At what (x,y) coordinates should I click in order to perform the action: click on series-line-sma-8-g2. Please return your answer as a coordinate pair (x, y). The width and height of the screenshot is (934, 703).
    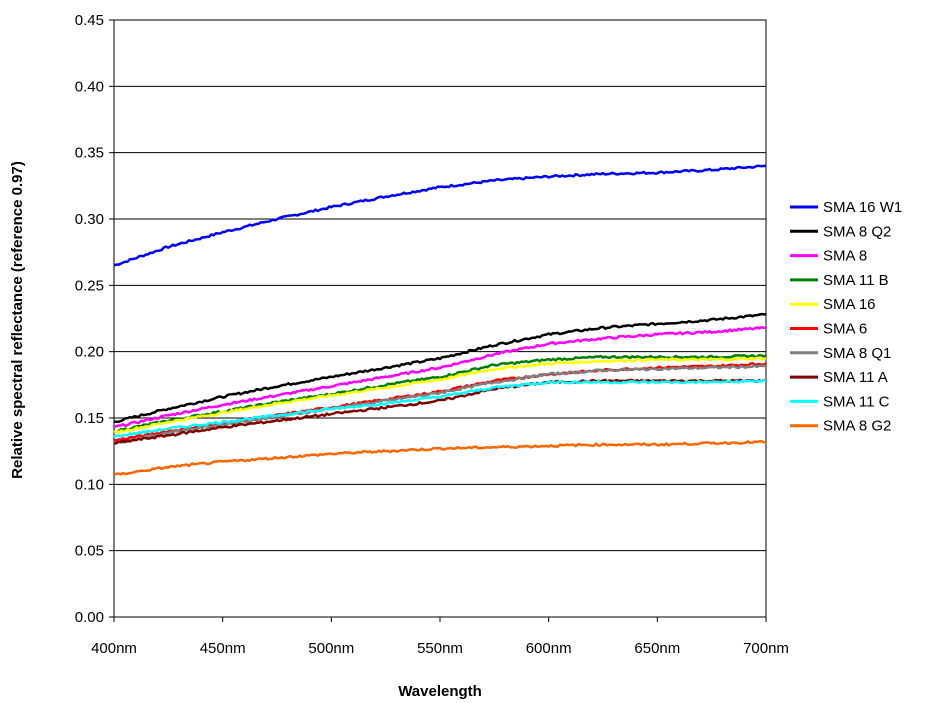
    Looking at the image, I should click on (440, 458).